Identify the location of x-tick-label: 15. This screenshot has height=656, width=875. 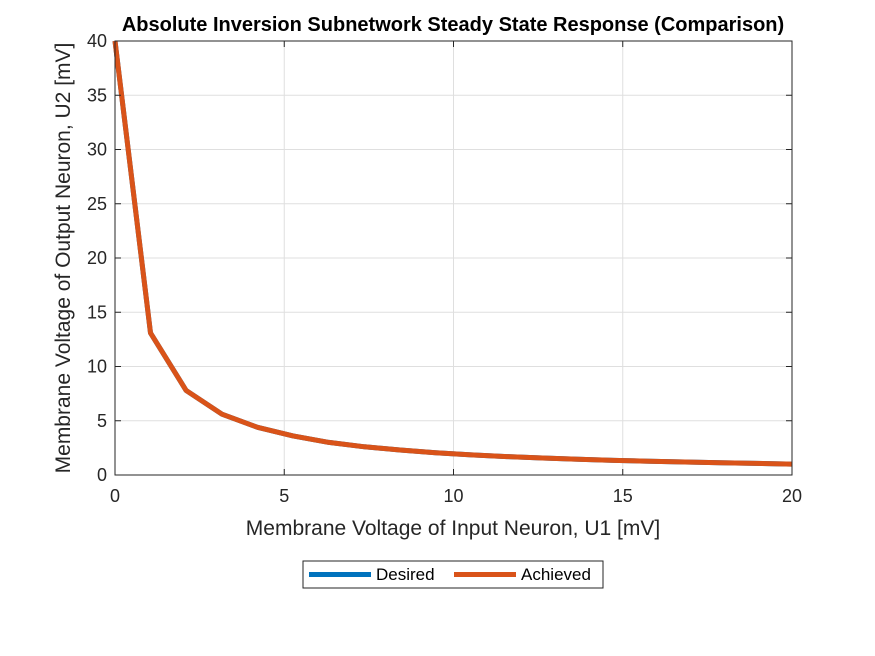
(623, 496).